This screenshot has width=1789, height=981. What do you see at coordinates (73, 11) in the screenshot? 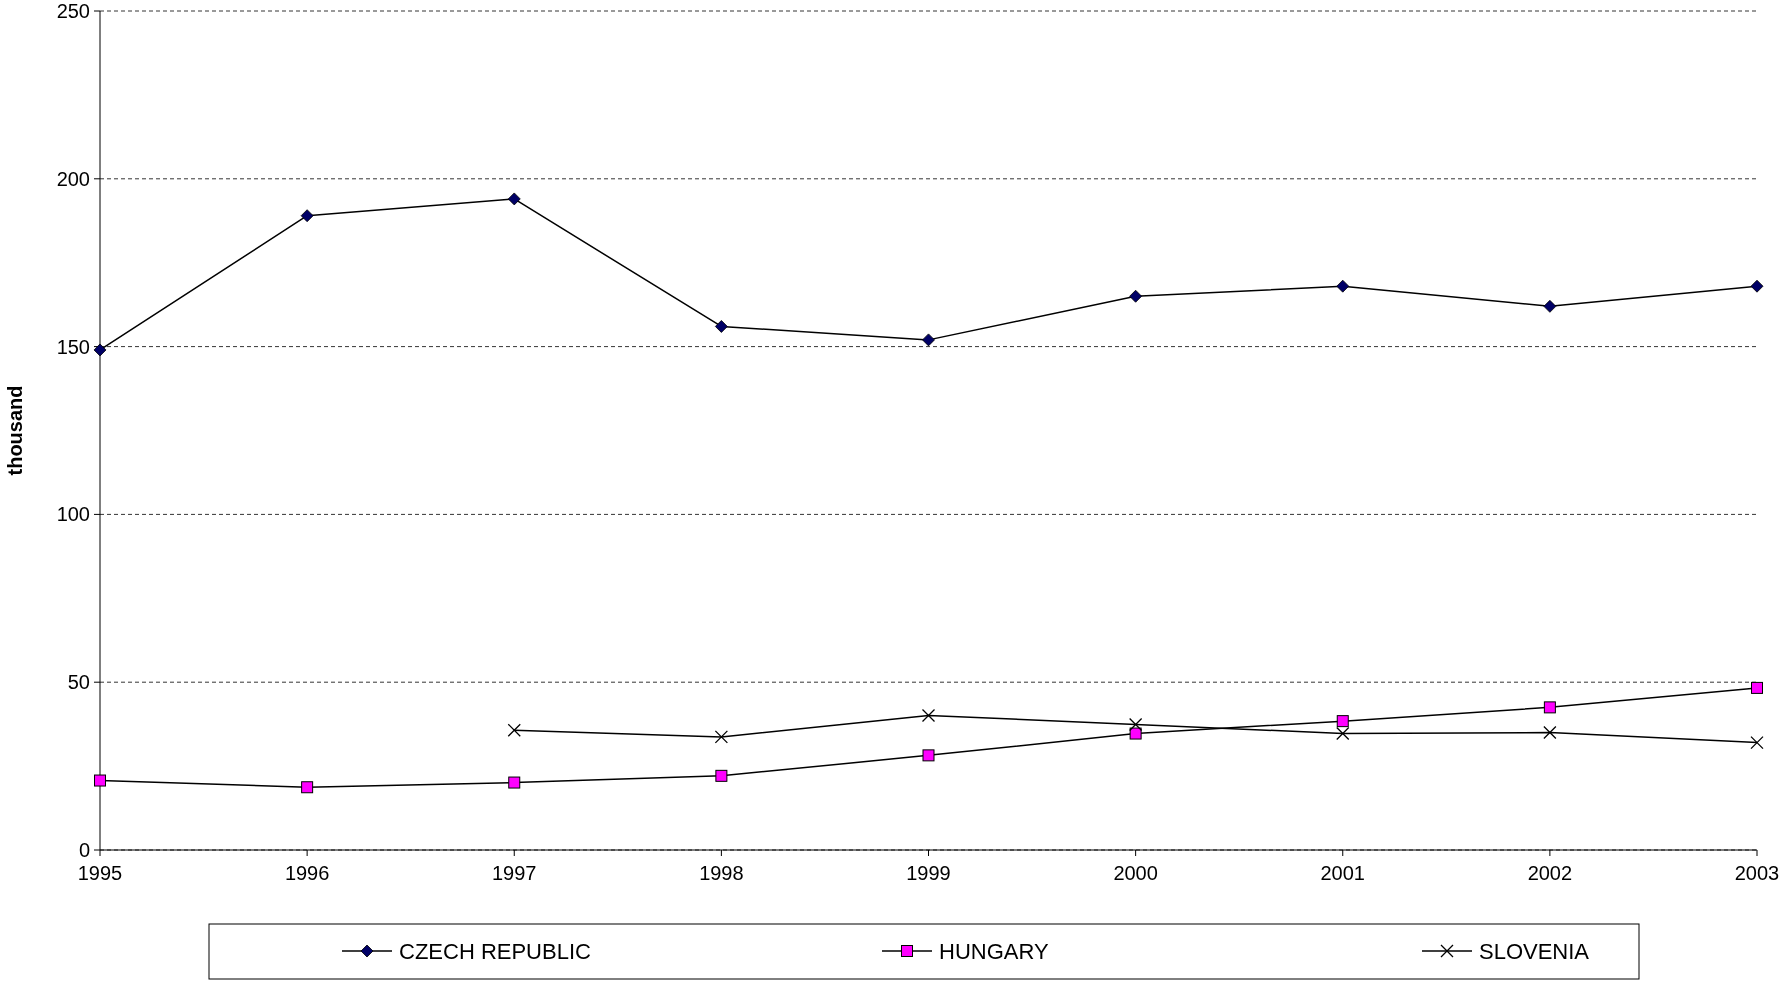
I see `y-tick-label: 250` at bounding box center [73, 11].